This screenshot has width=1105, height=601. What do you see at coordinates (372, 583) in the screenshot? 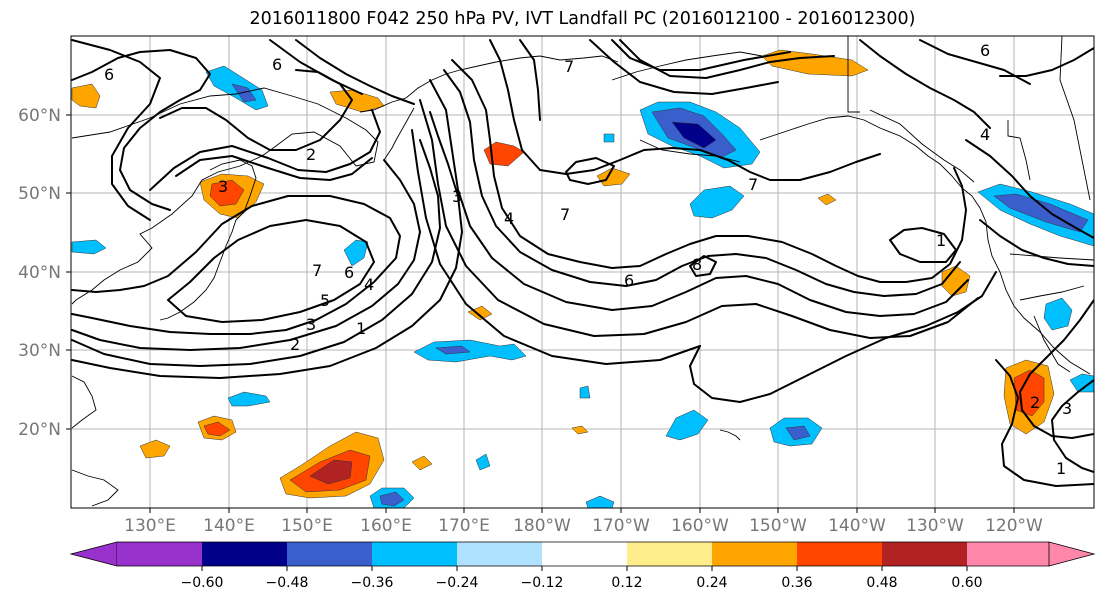
I see `colorbar-tick-label: −0.36` at bounding box center [372, 583].